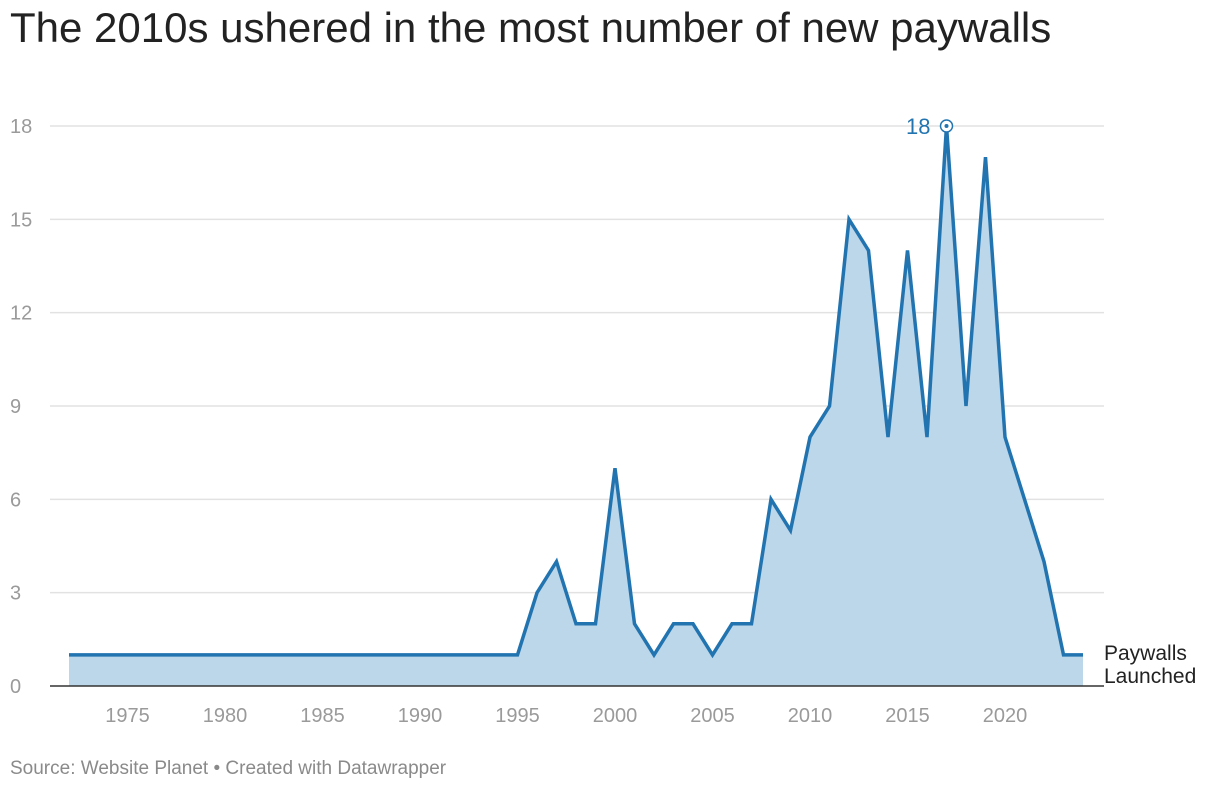  I want to click on peak-annotation: 18, so click(930, 126).